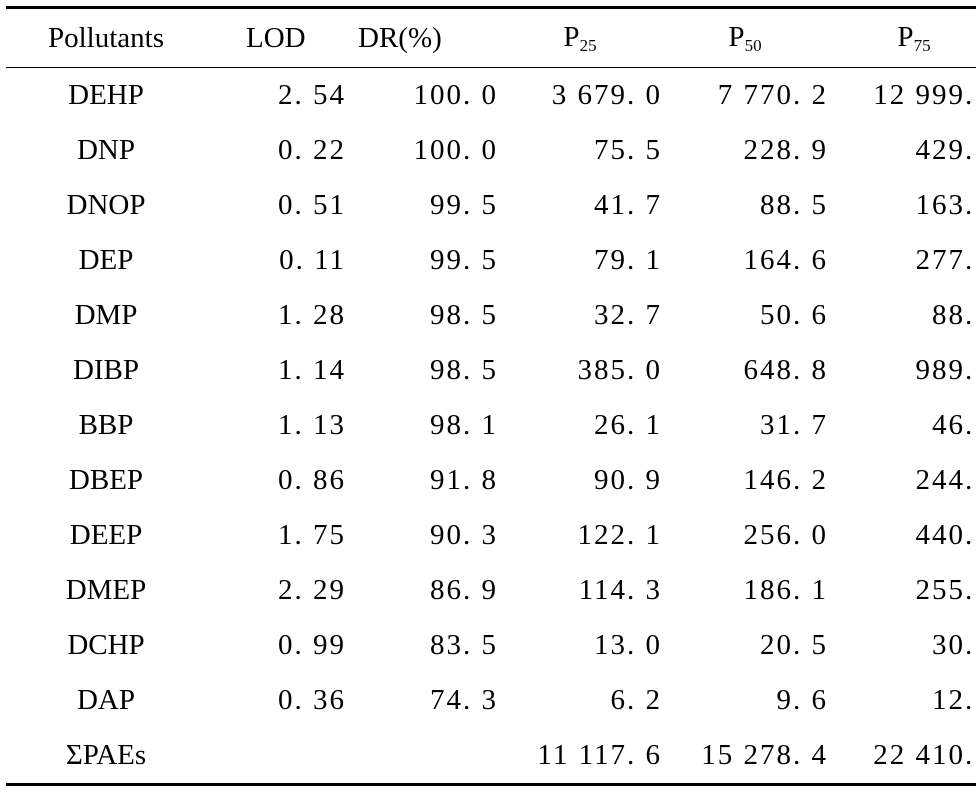  Describe the element at coordinates (753, 45) in the screenshot. I see `header-p50-subscript: 50` at that location.